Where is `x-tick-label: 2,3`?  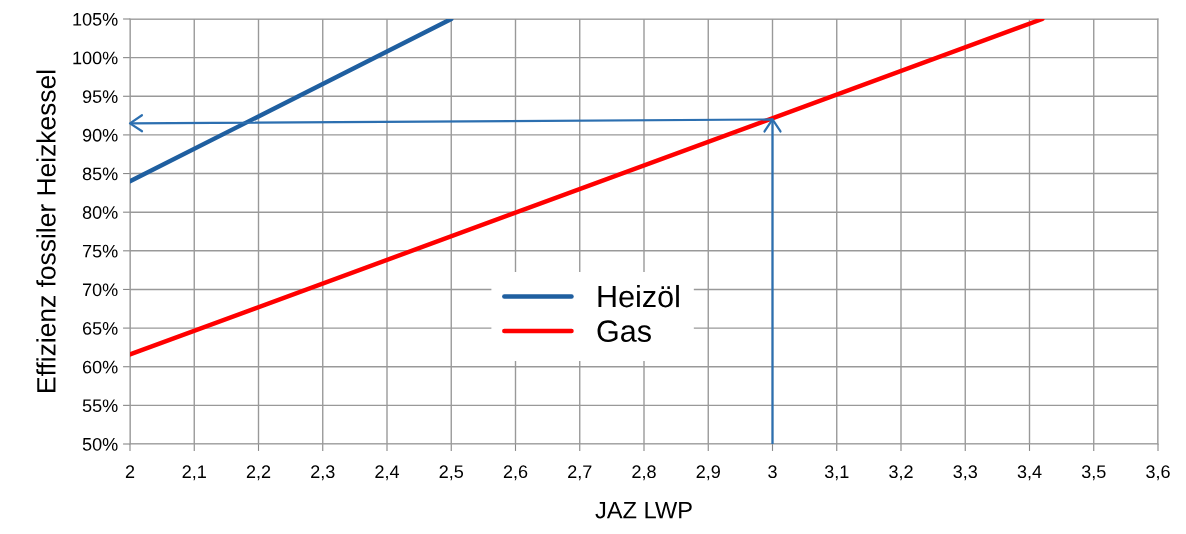
x-tick-label: 2,3 is located at coordinates (323, 473).